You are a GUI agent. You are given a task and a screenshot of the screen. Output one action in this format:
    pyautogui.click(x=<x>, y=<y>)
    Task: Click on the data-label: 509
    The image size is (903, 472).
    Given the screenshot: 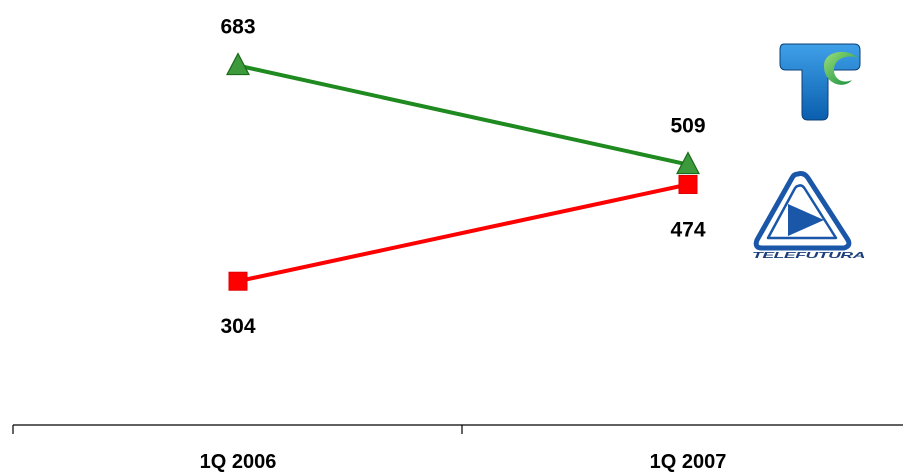 What is the action you would take?
    pyautogui.click(x=687, y=126)
    